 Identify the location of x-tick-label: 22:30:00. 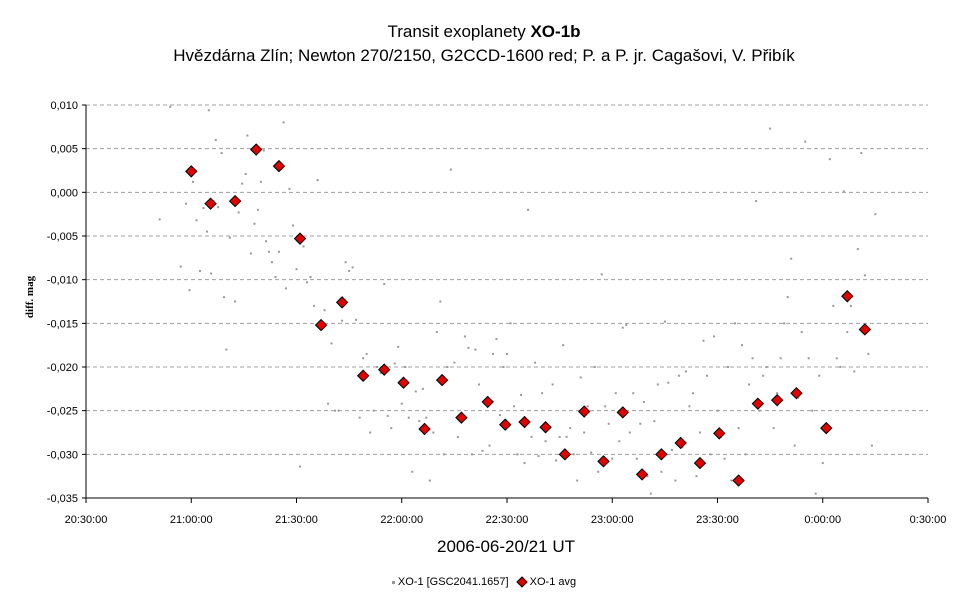
(507, 520).